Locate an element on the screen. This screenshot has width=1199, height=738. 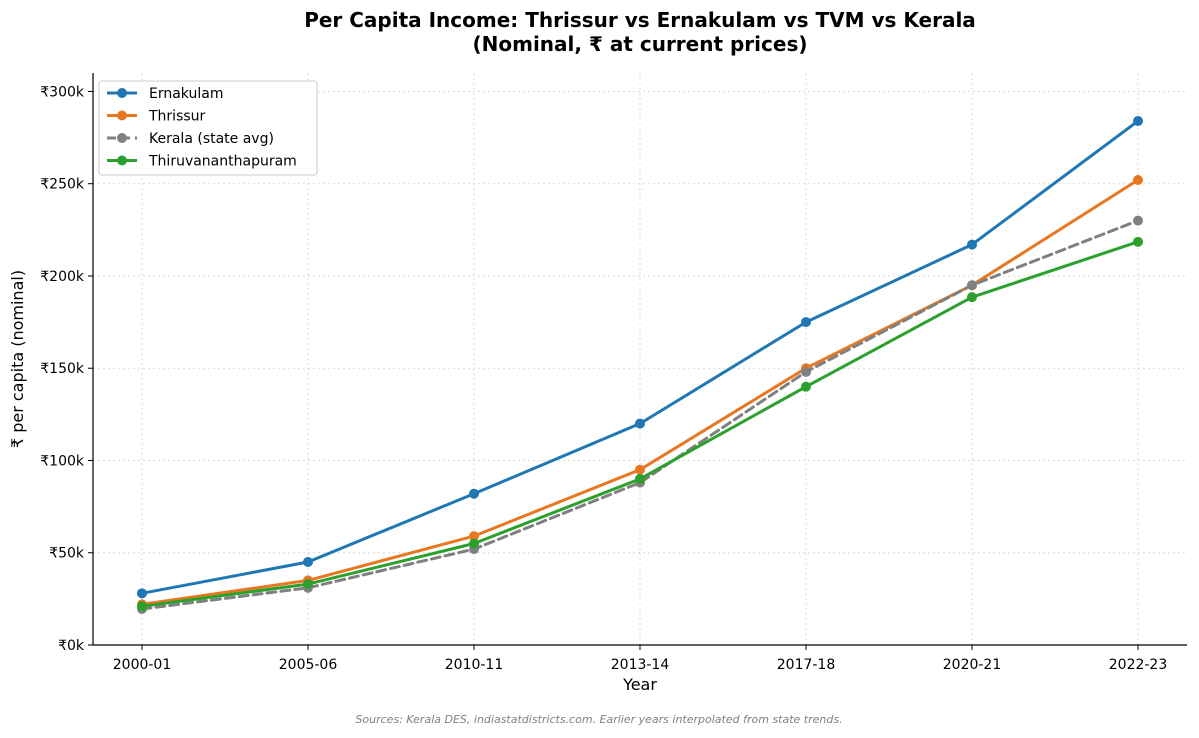
legend-entry-kerala-state-avg: Kerala (state avg) is located at coordinates (190, 139).